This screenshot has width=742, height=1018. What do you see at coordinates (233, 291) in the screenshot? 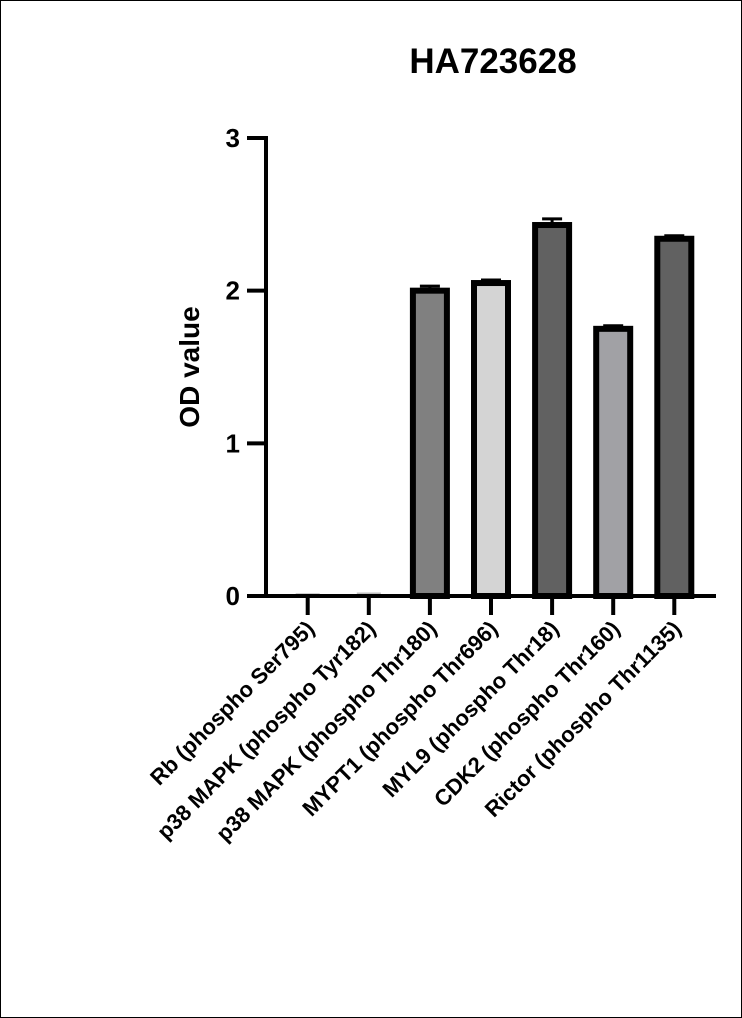
I see `y-tick-label: 2` at bounding box center [233, 291].